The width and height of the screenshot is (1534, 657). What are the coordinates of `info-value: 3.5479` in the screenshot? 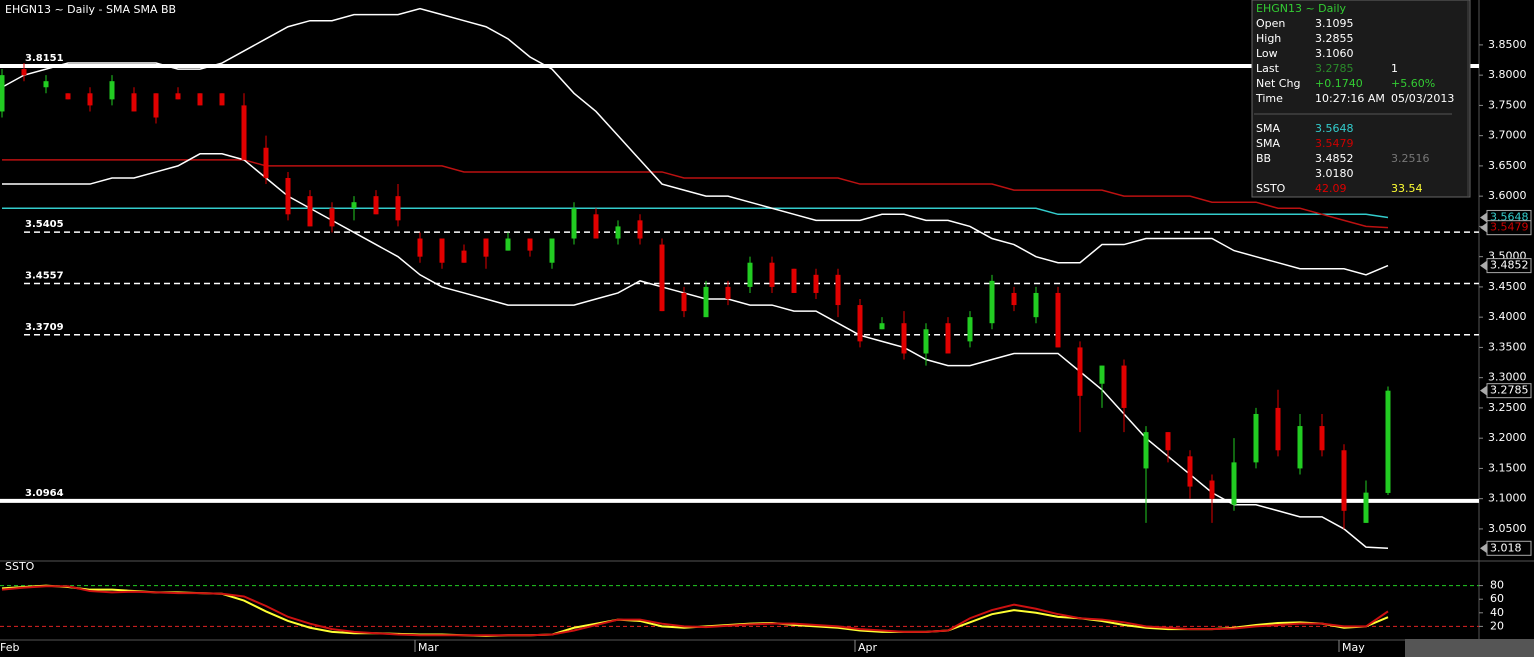 It's located at (1334, 143).